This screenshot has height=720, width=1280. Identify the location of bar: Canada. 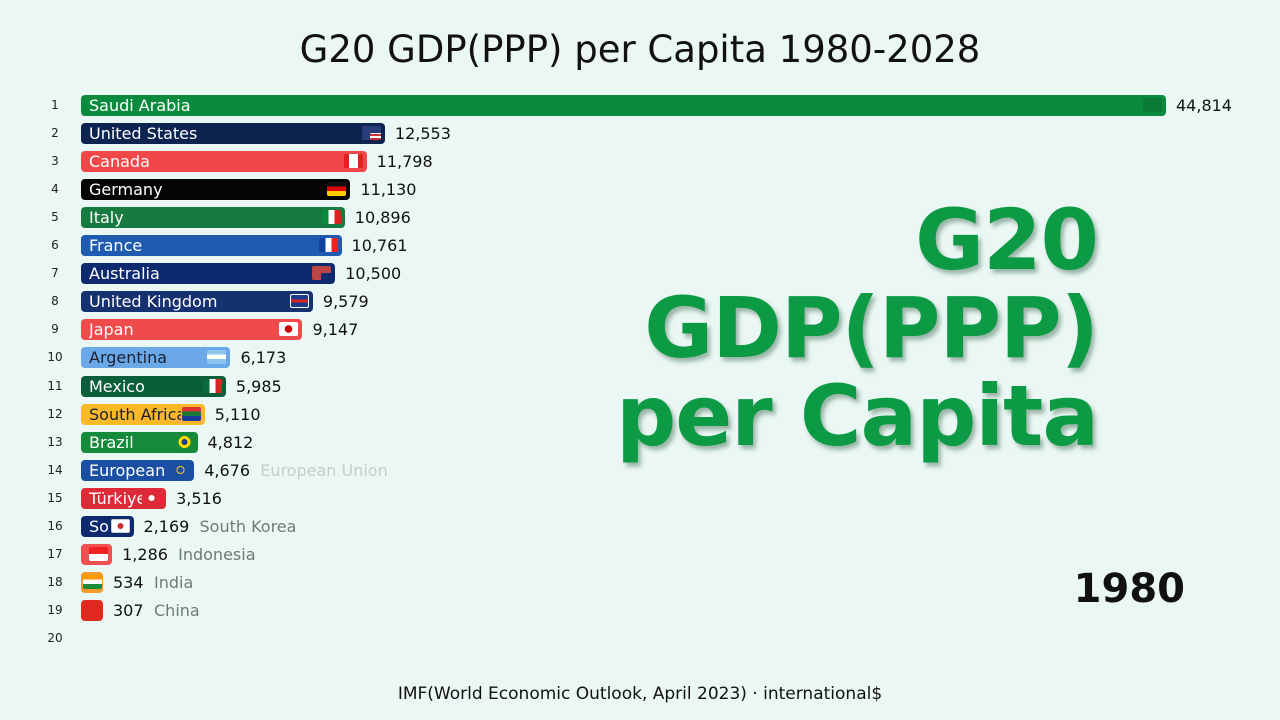
(224, 162).